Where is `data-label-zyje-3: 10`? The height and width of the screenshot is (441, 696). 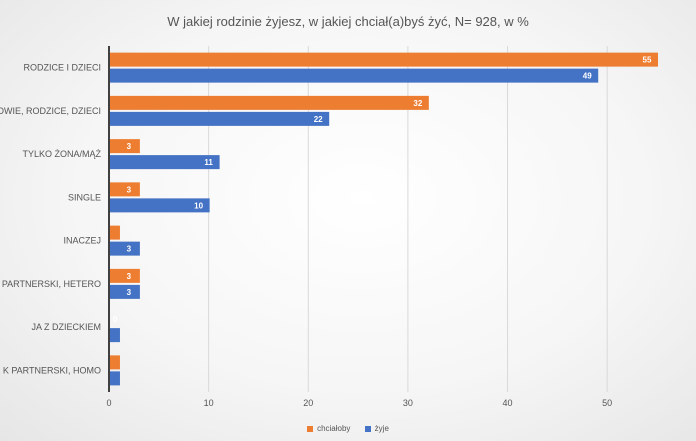
data-label-zyje-3: 10 is located at coordinates (198, 205).